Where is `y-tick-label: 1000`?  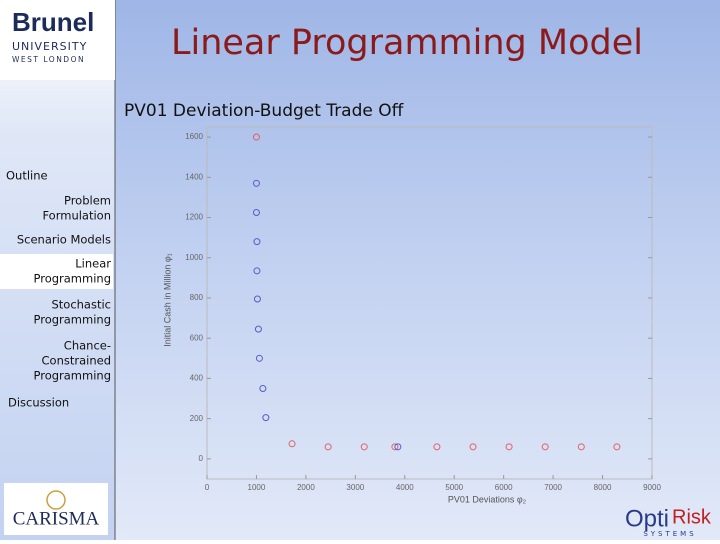 y-tick-label: 1000 is located at coordinates (194, 257).